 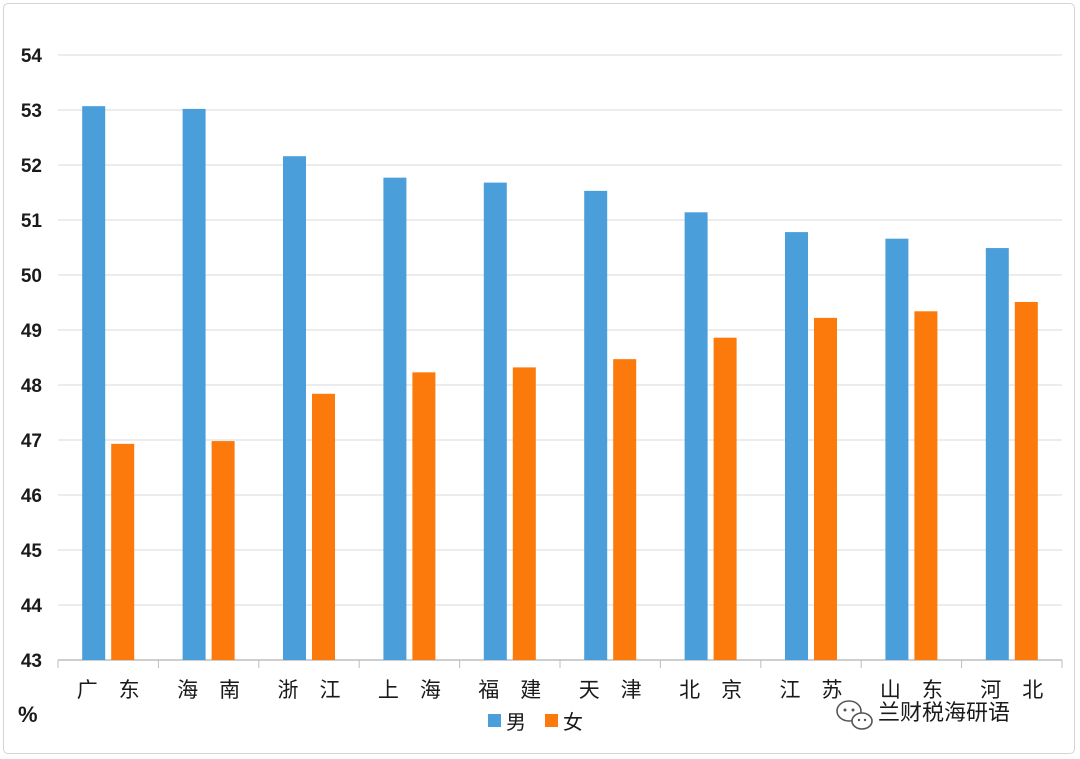 I want to click on x-category-label: 江 苏, so click(x=811, y=690).